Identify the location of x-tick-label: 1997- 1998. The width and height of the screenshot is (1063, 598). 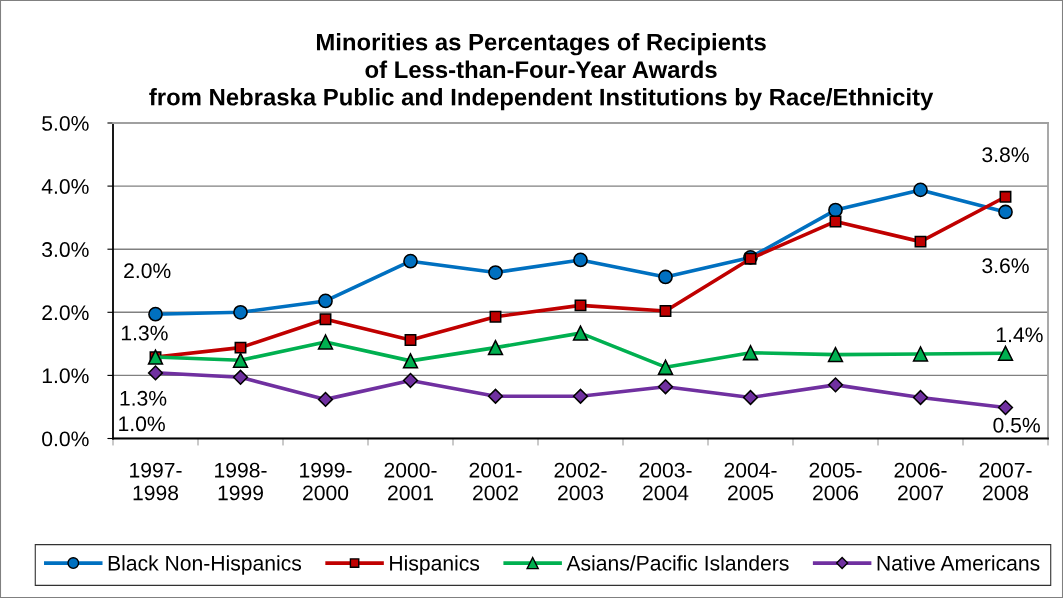
(156, 481).